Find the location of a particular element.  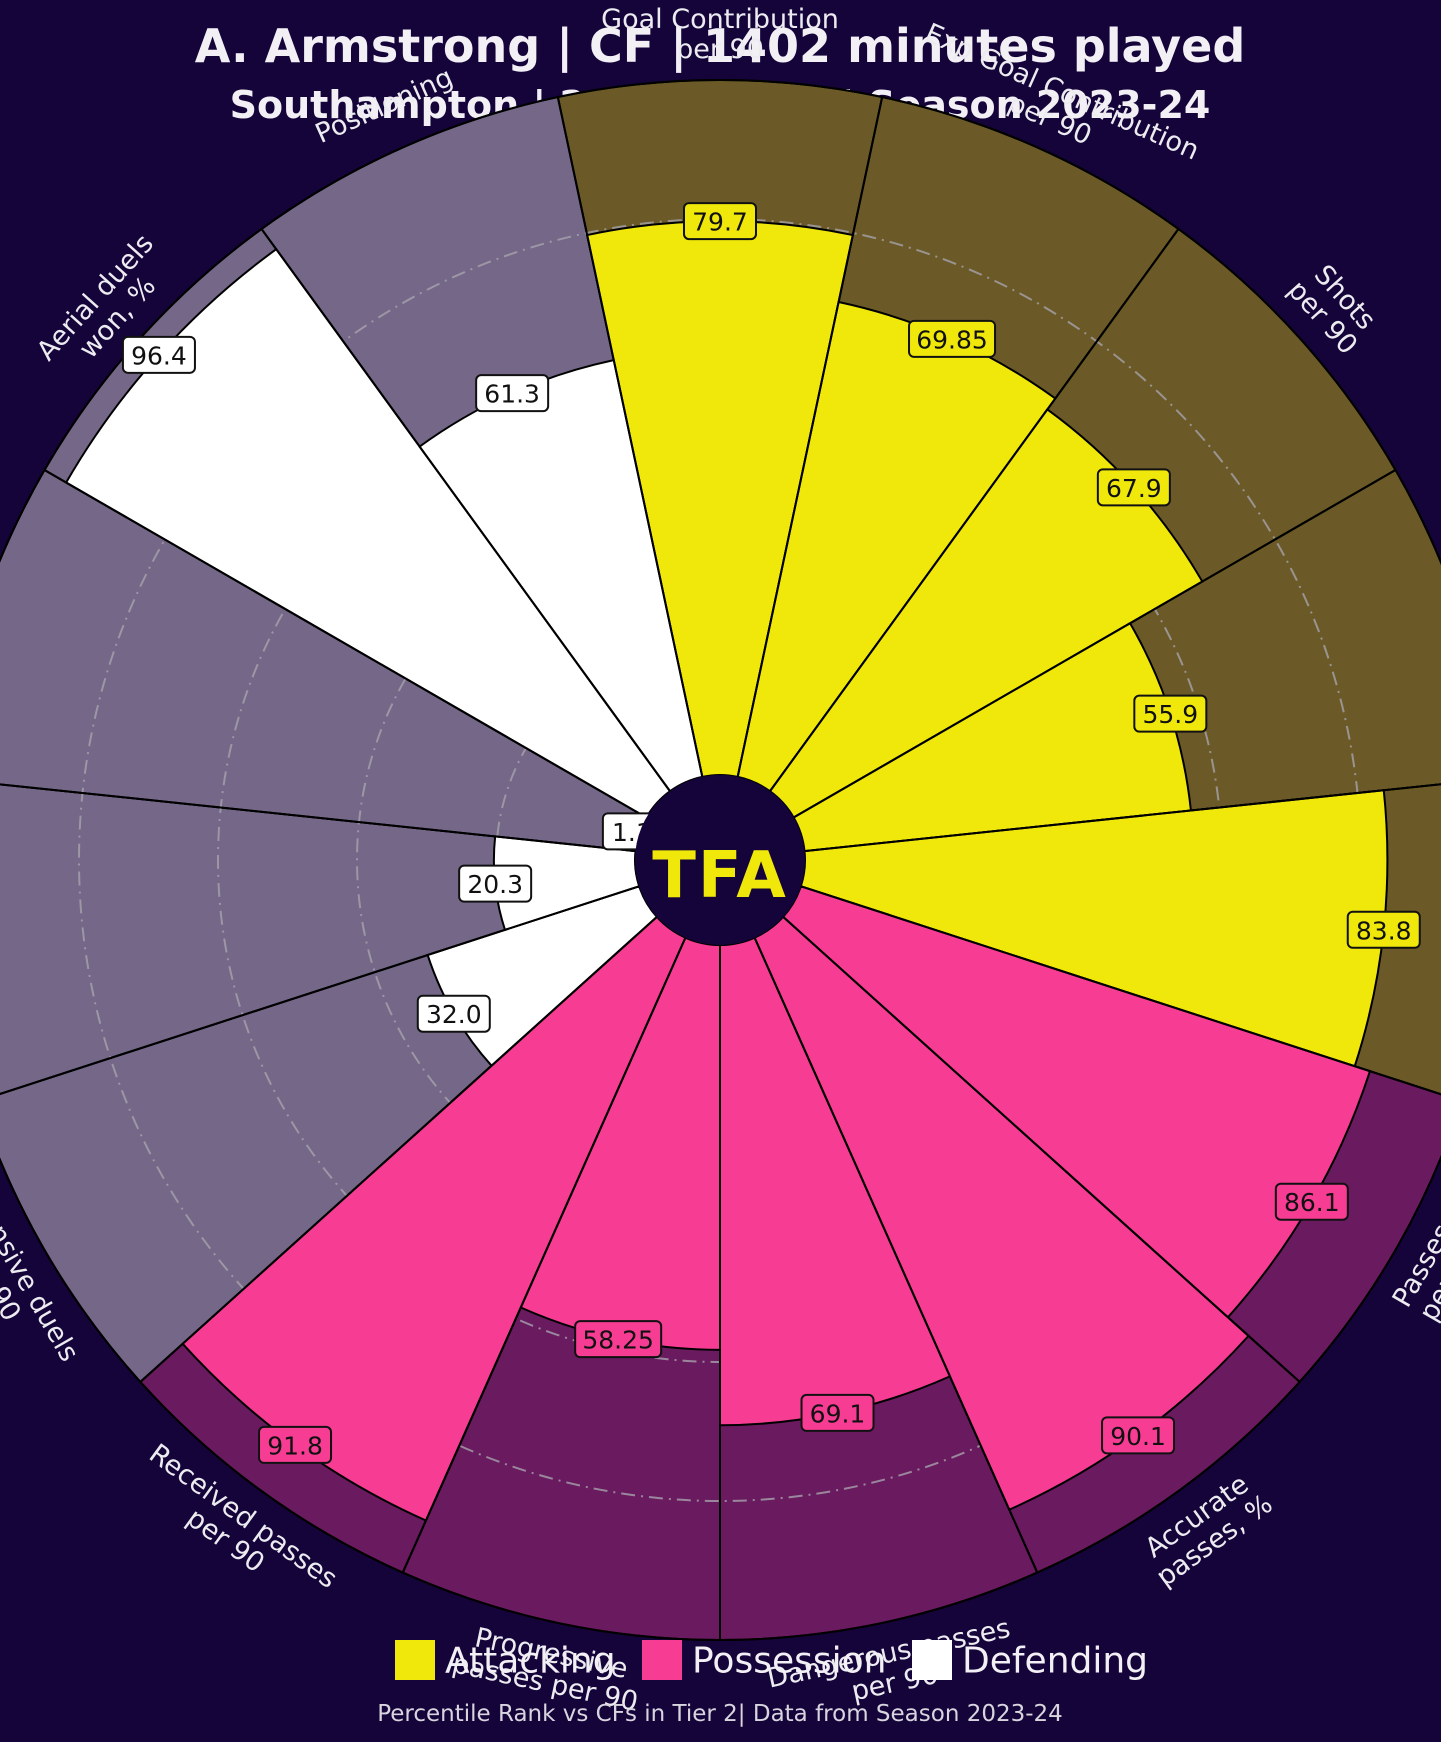

value-text: 96.4 is located at coordinates (159, 355).